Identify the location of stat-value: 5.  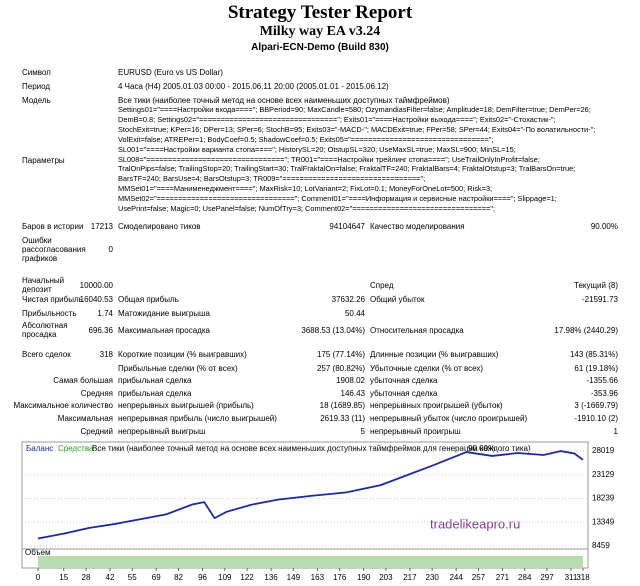
(362, 431).